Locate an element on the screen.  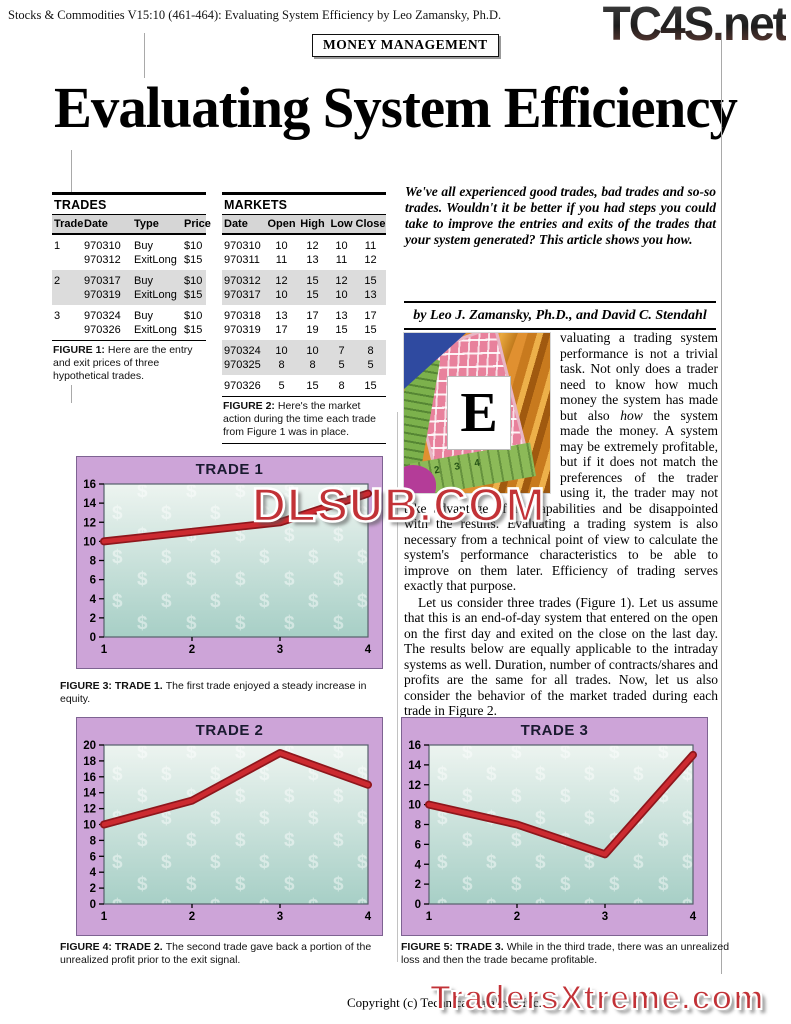
table-cell: 8 is located at coordinates (312, 365).